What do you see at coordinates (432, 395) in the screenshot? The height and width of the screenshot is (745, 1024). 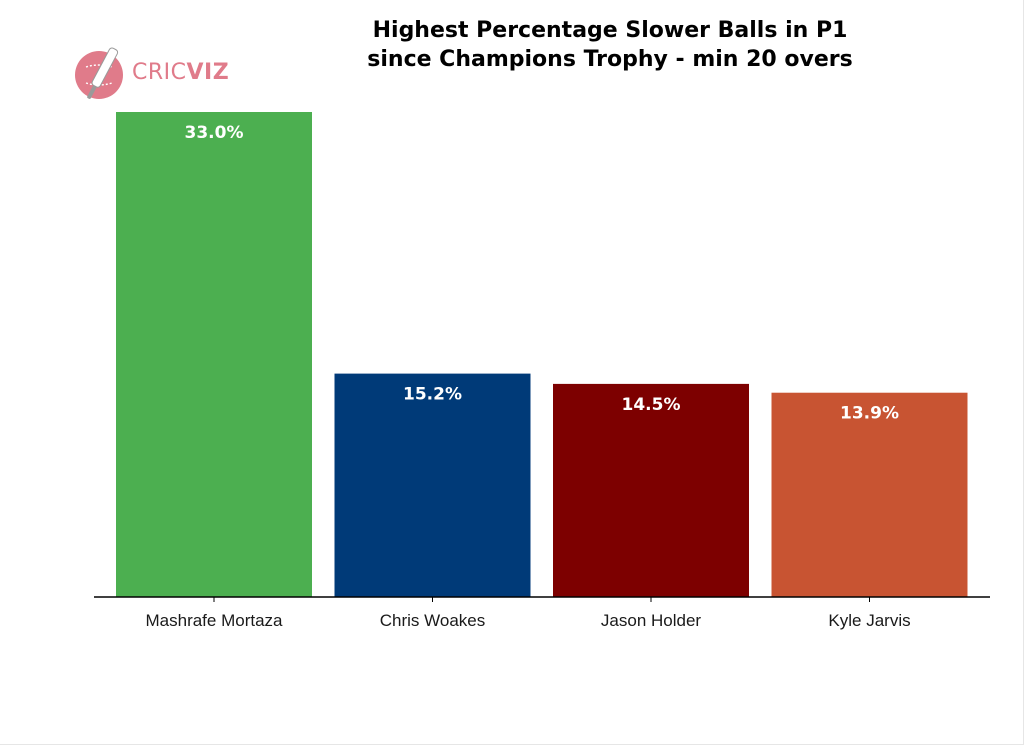 I see `bar-value-label-chris-woakes: 15.2%` at bounding box center [432, 395].